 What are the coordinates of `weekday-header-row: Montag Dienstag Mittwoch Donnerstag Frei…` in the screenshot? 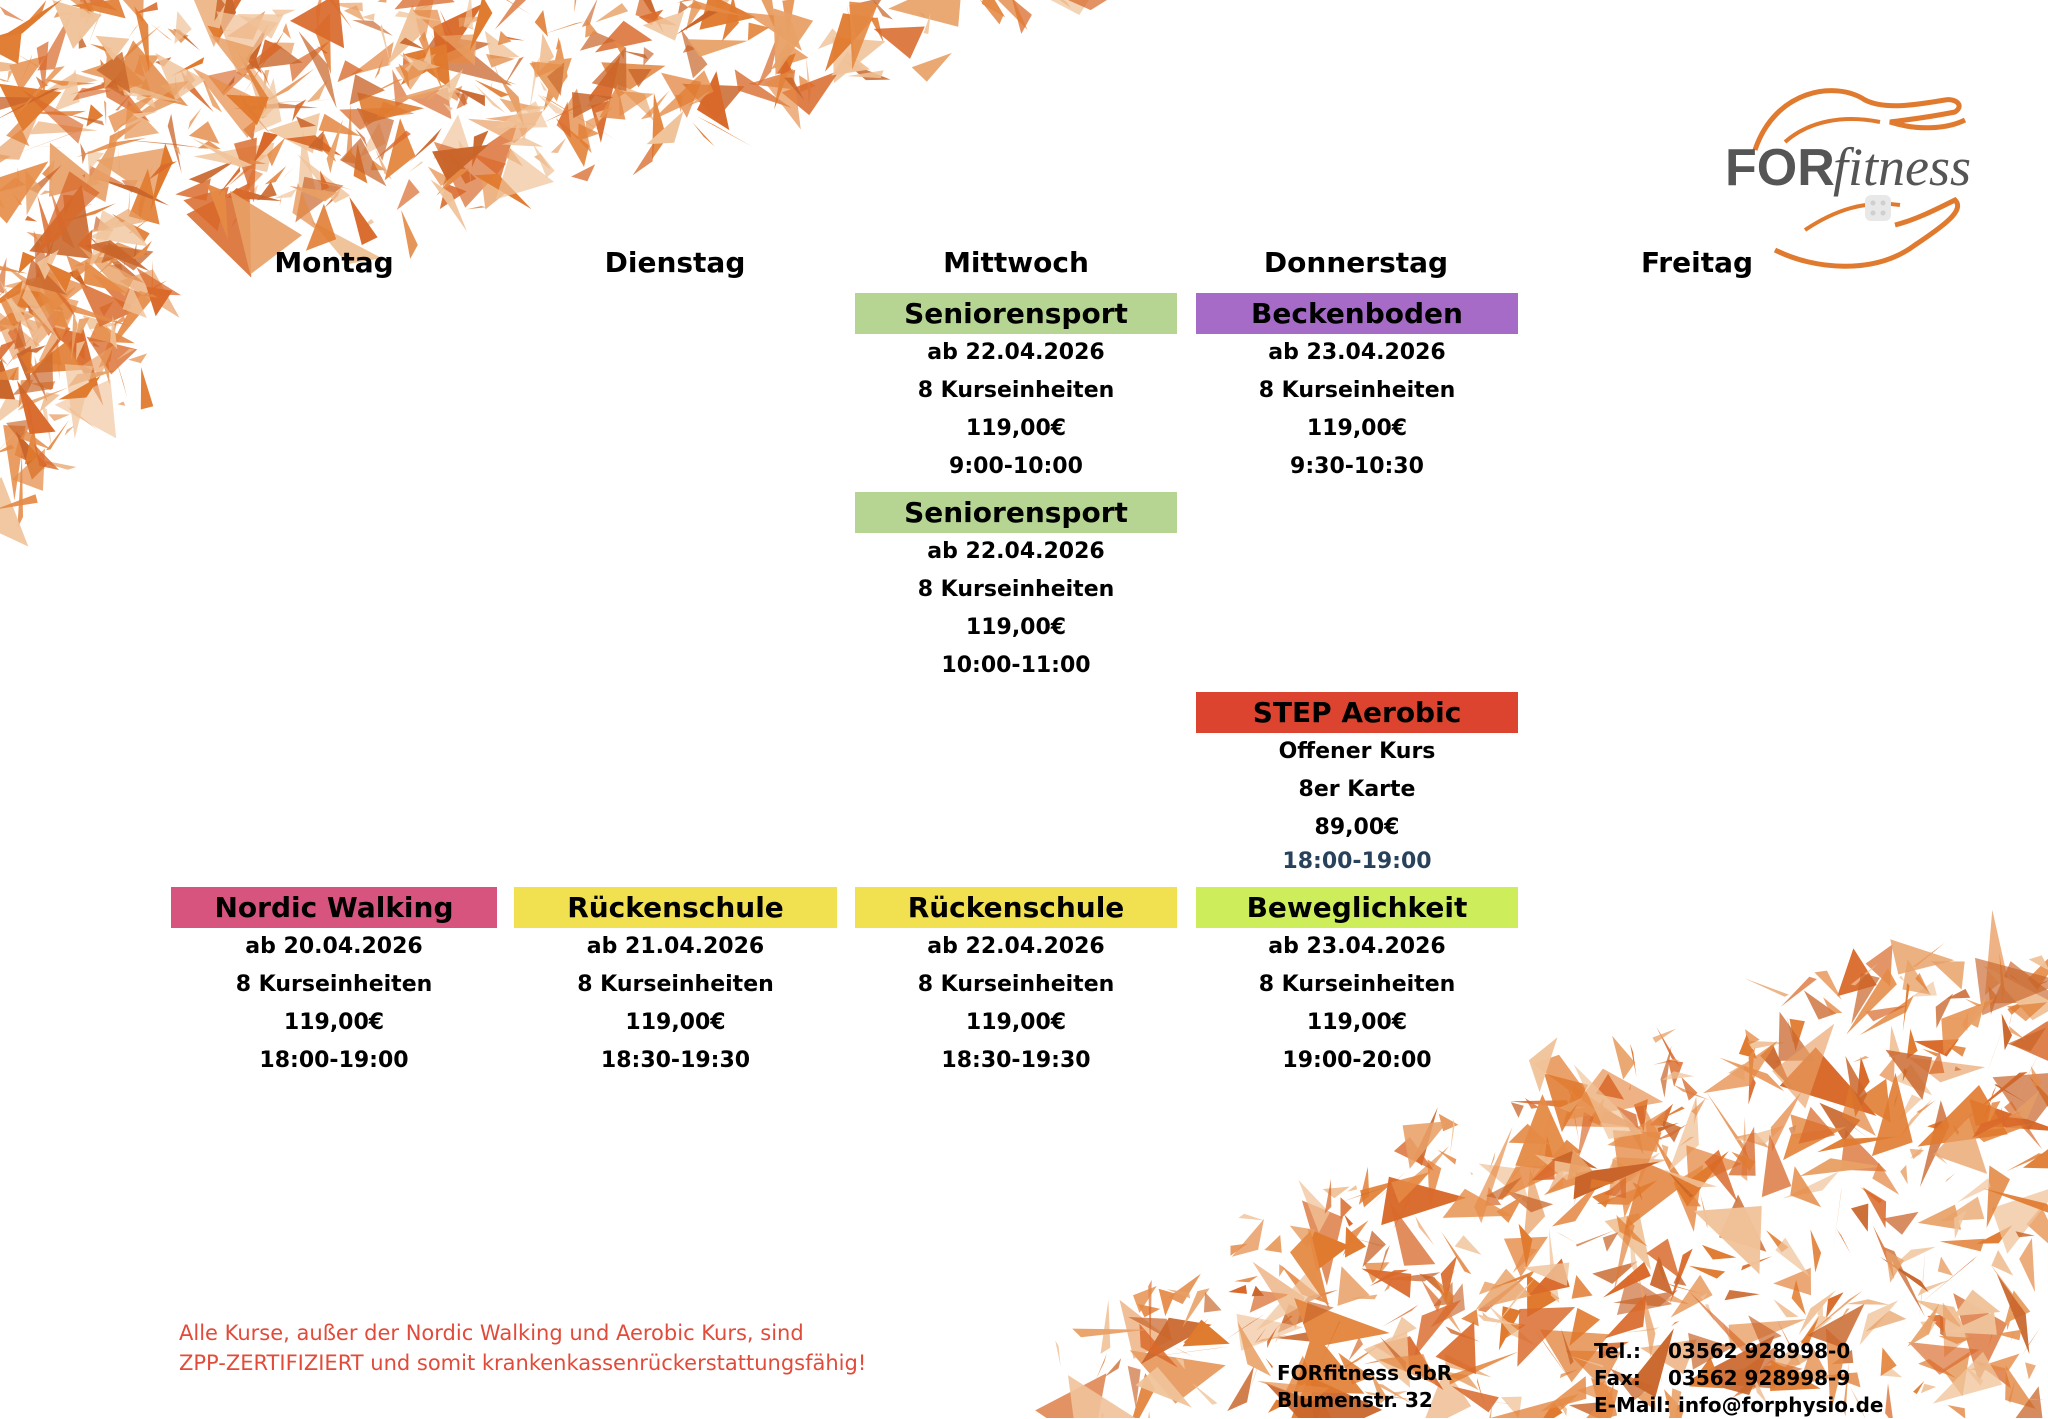 It's located at (1024, 263).